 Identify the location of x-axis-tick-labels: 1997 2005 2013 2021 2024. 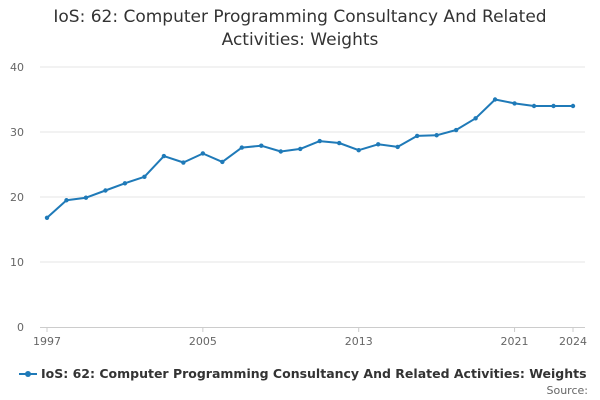
(310, 341).